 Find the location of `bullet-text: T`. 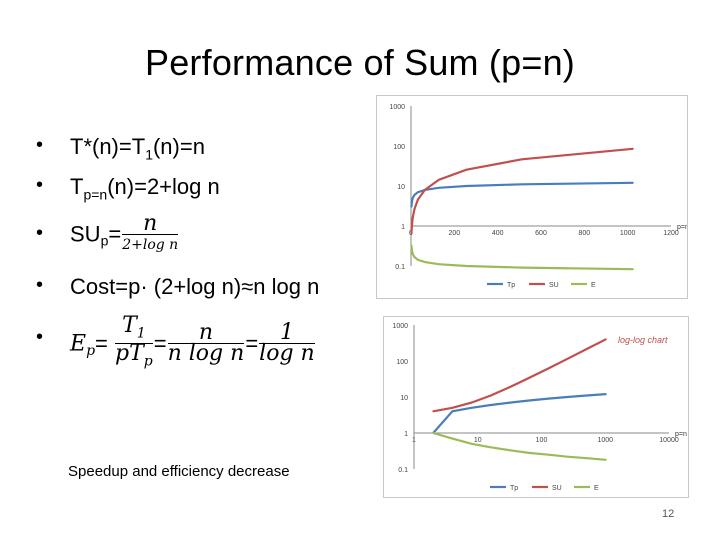

bullet-text: T is located at coordinates (77, 186).